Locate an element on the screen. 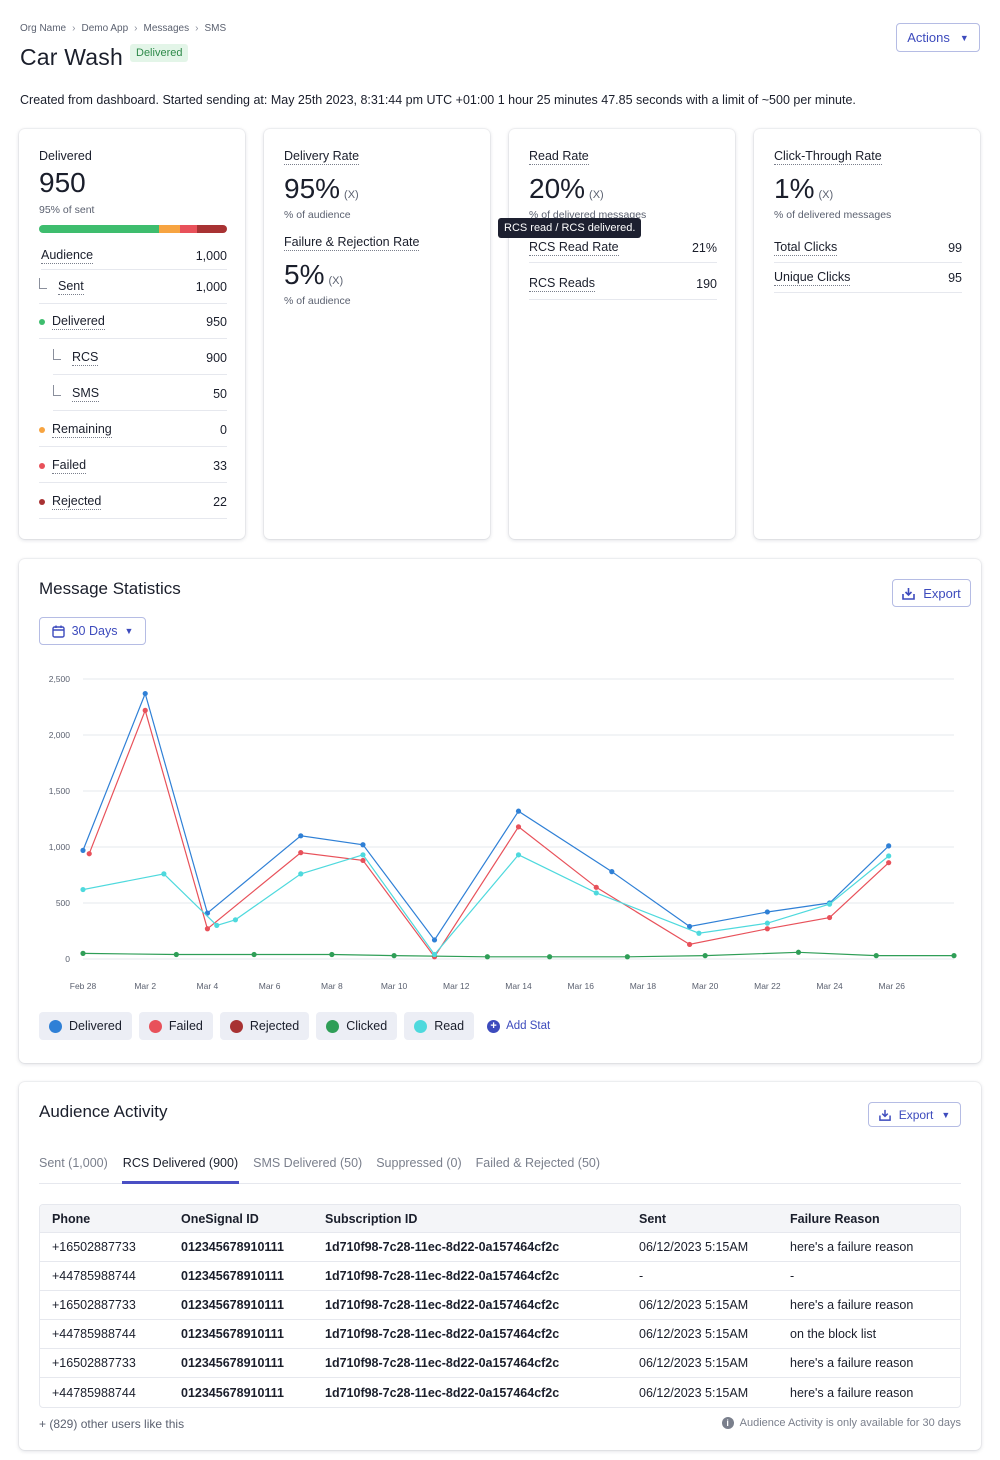  row-label: Total Clicks is located at coordinates (806, 247).